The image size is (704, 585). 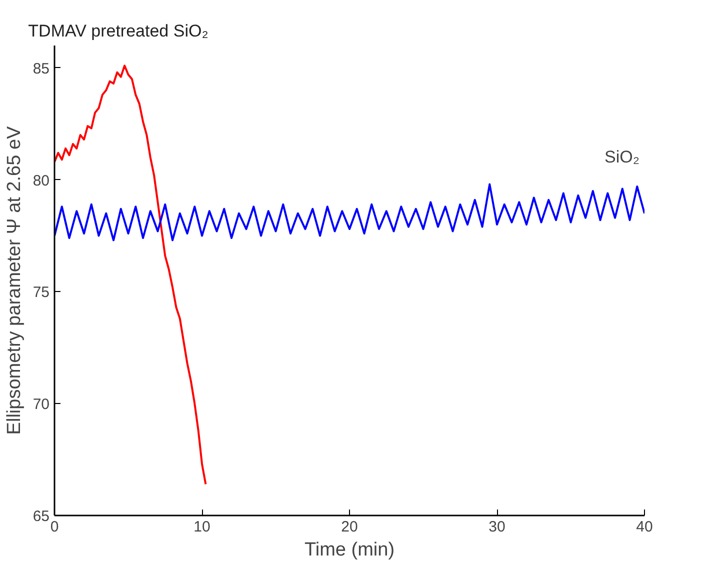 What do you see at coordinates (41, 405) in the screenshot?
I see `y-tick-label: 70` at bounding box center [41, 405].